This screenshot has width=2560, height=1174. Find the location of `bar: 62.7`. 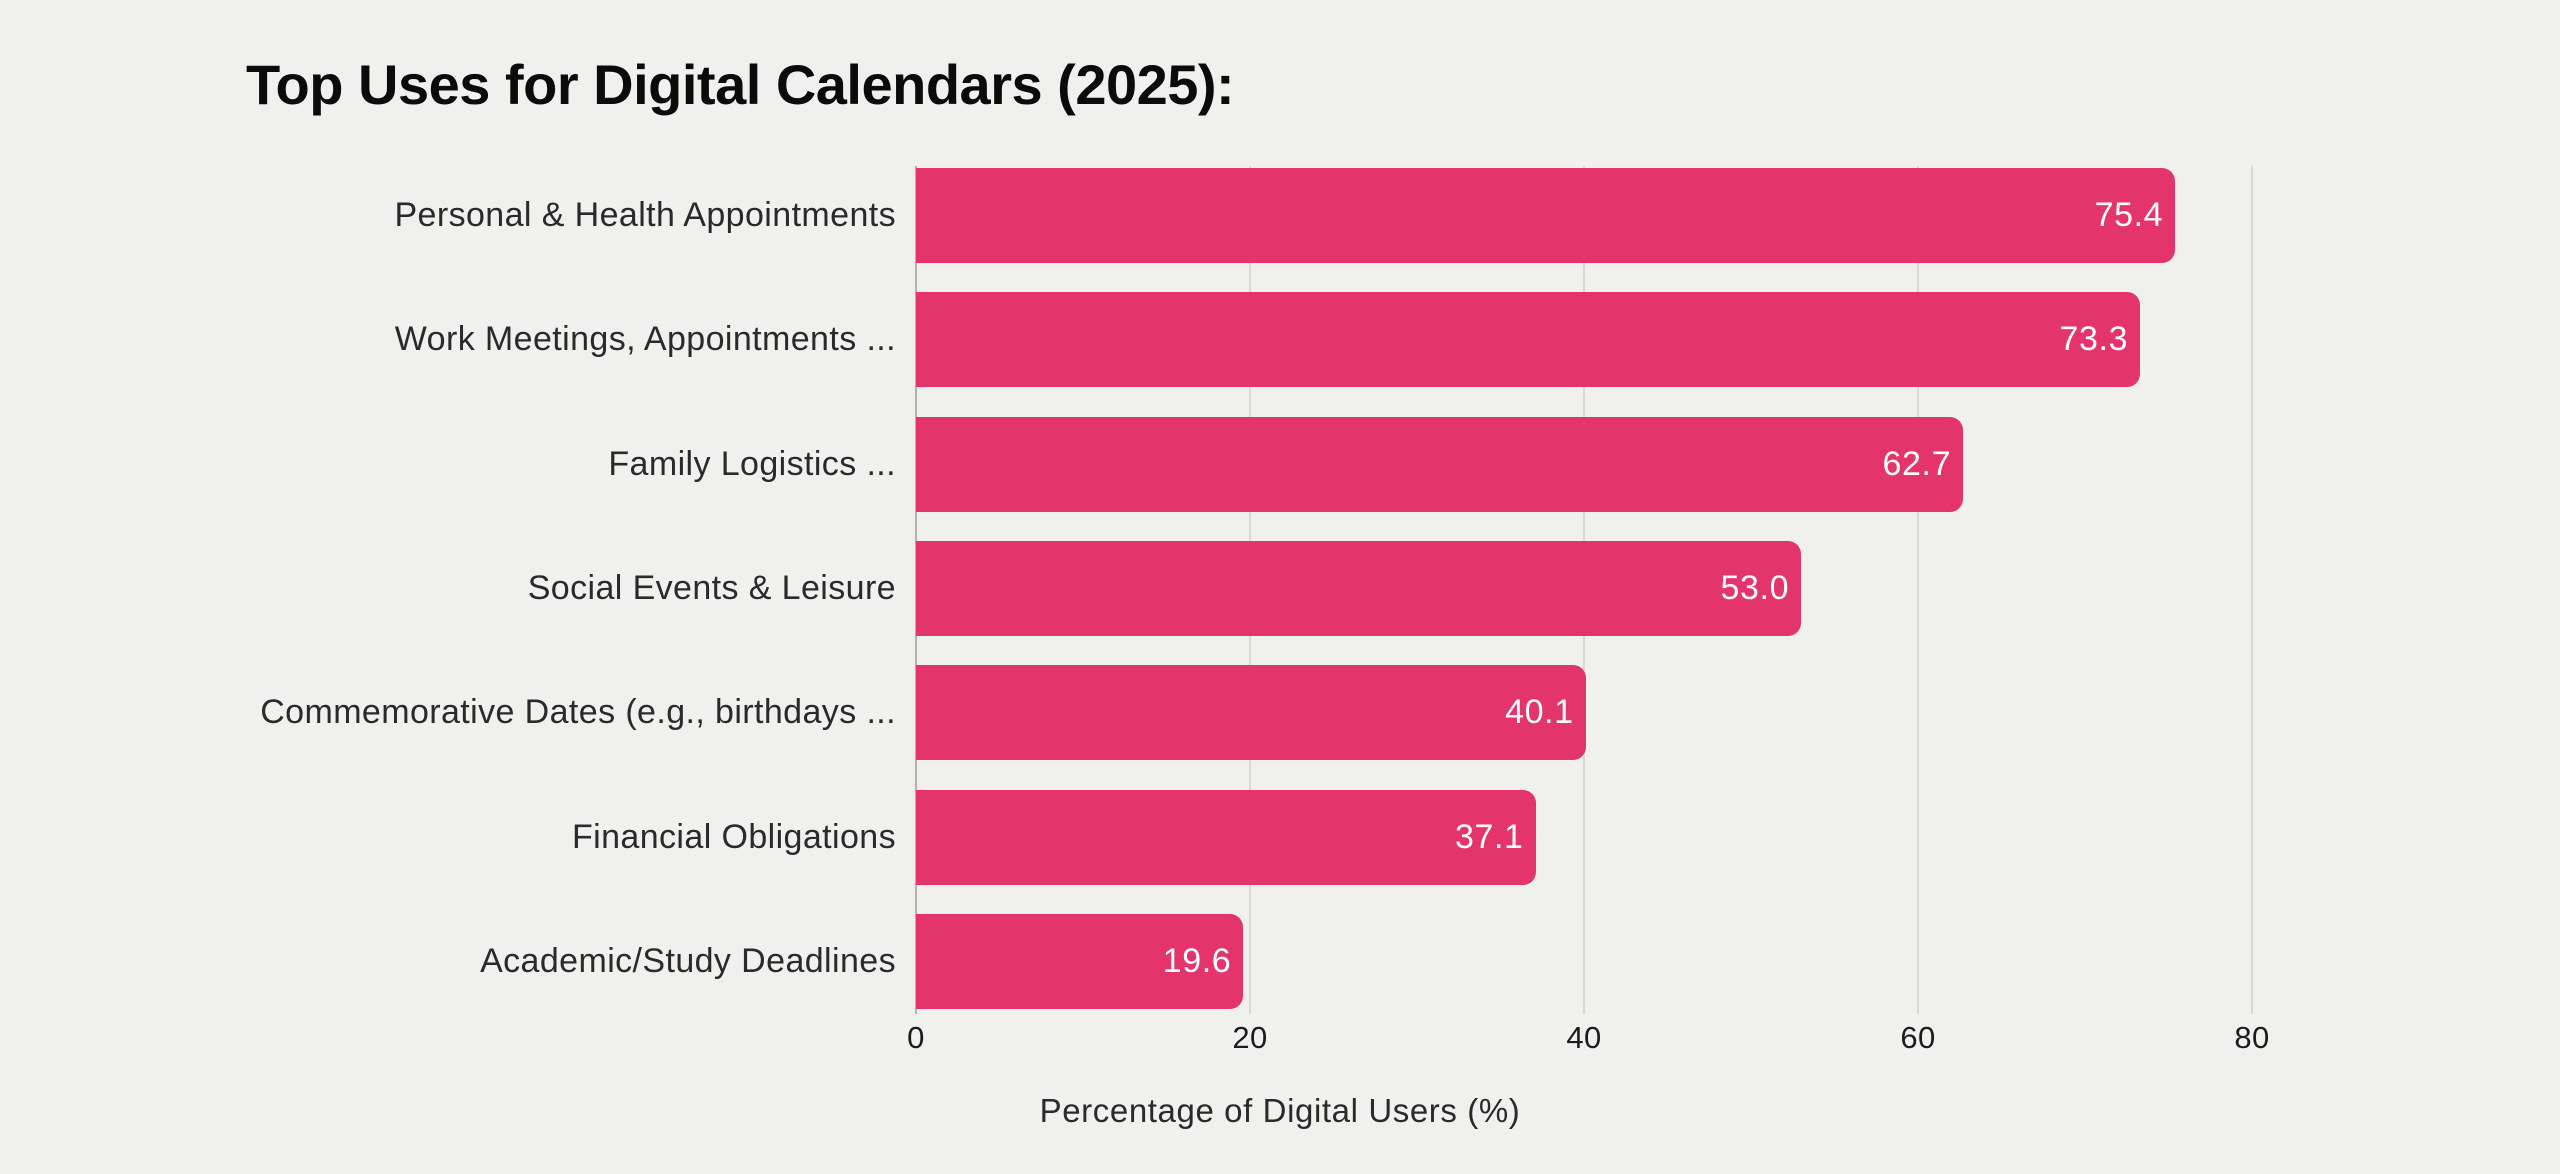

bar: 62.7 is located at coordinates (1440, 464).